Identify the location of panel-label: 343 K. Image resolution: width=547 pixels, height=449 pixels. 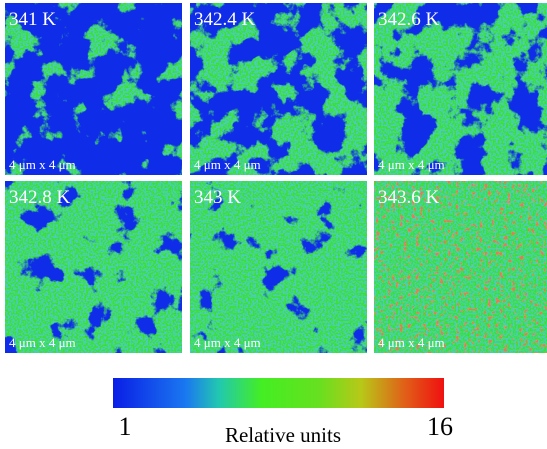
(217, 197).